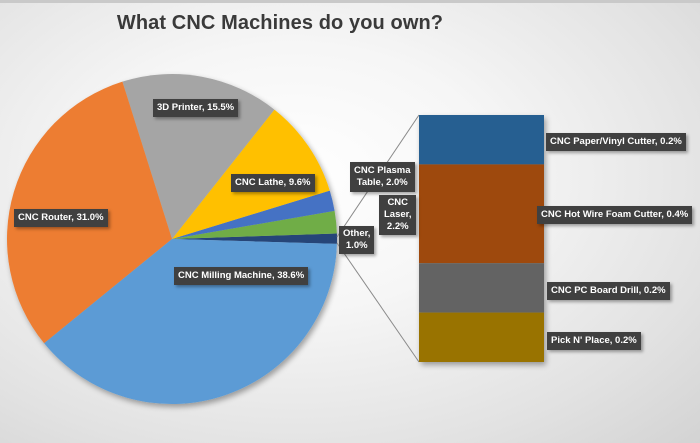  I want to click on pie-slice-cnc-plasma-table, so click(253, 214).